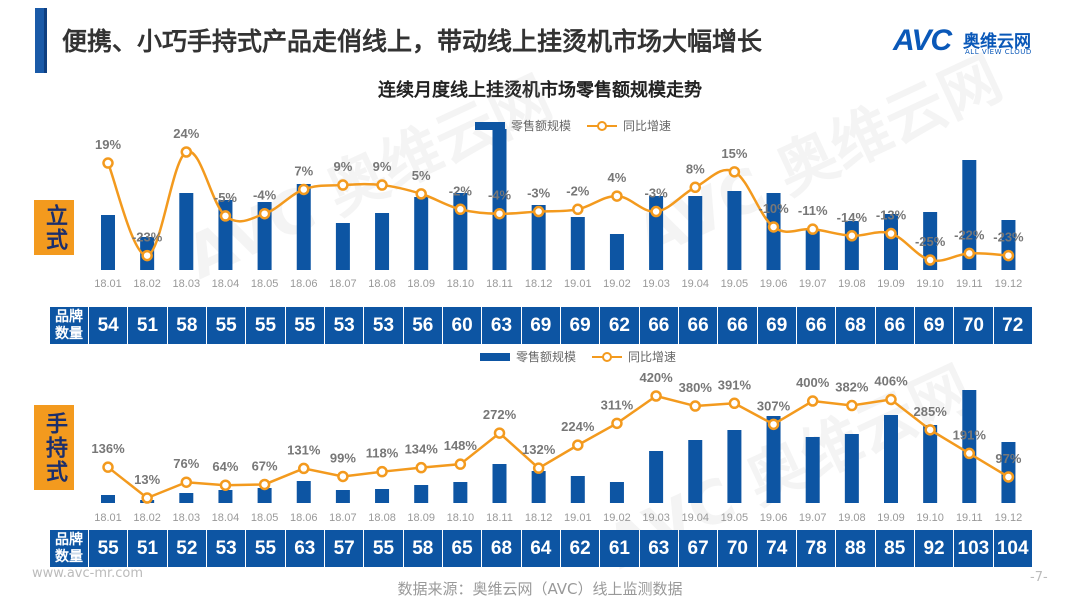  Describe the element at coordinates (970, 434) in the screenshot. I see `data-label: 191%` at that location.